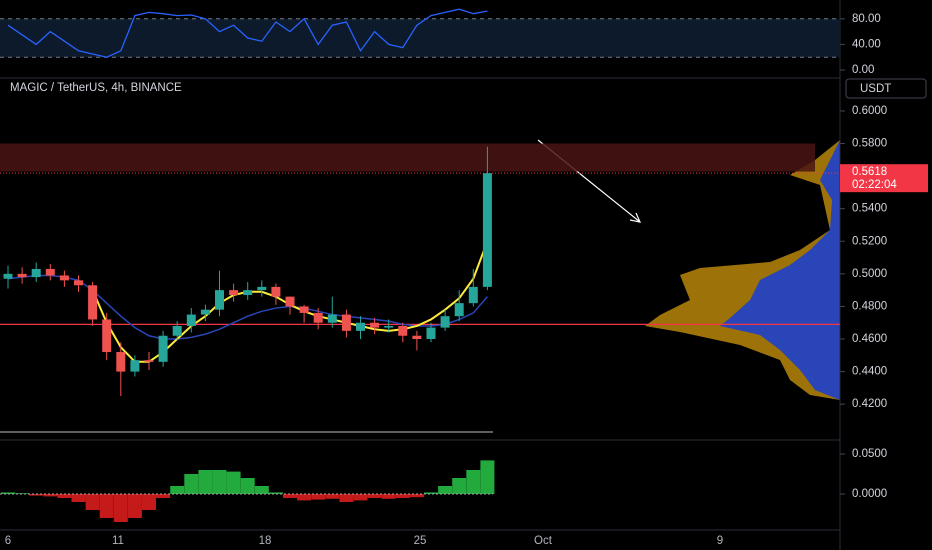 The width and height of the screenshot is (932, 550). Describe the element at coordinates (869, 404) in the screenshot. I see `y-tick-label: 0.4200` at that location.